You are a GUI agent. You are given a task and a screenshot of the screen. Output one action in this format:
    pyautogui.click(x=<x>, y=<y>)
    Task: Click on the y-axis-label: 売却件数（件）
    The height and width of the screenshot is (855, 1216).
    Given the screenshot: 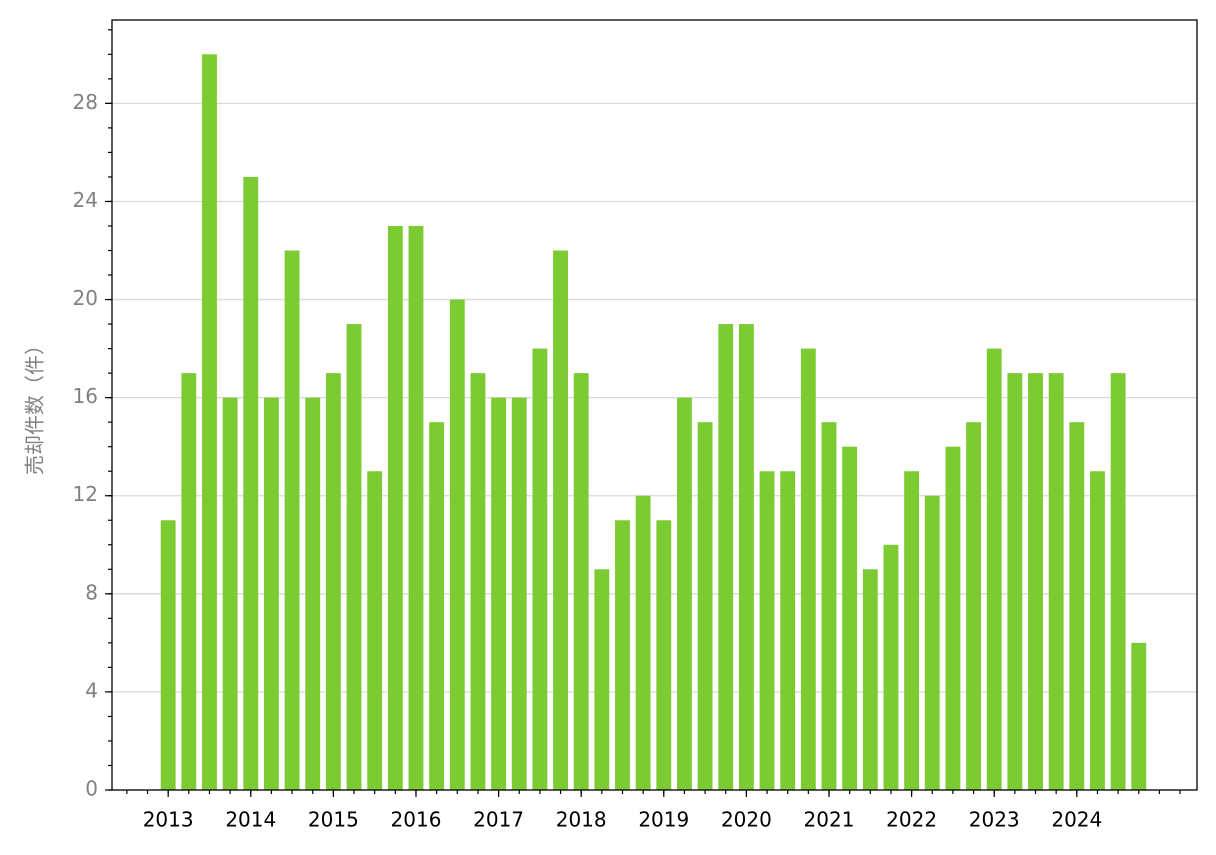 What is the action you would take?
    pyautogui.click(x=35, y=405)
    